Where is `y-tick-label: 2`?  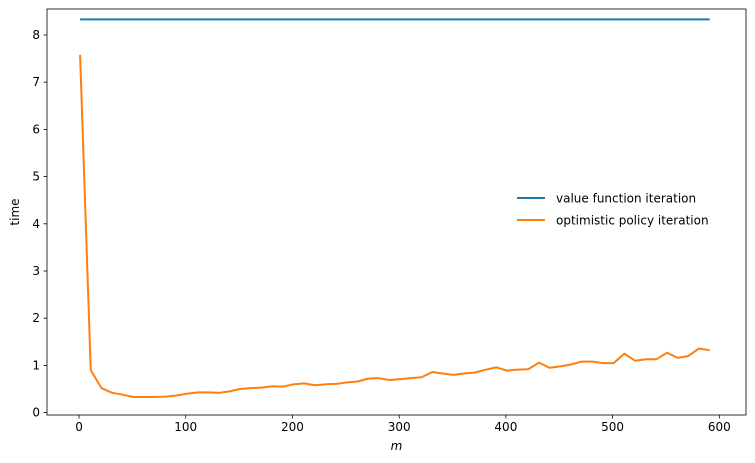 y-tick-label: 2 is located at coordinates (36, 318).